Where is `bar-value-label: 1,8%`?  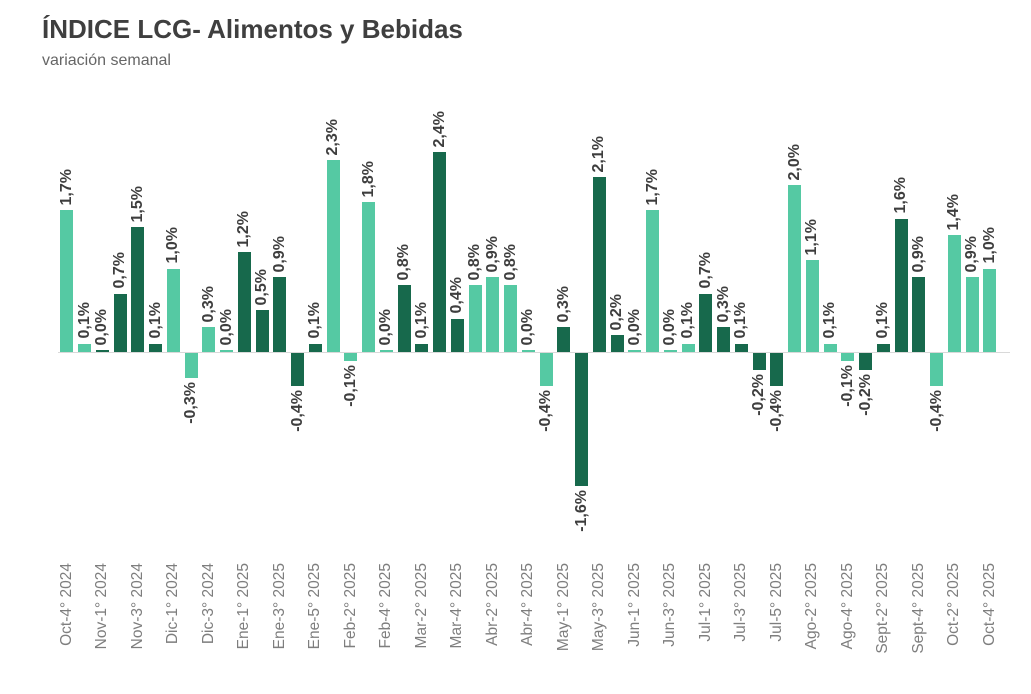
bar-value-label: 1,8% is located at coordinates (368, 179).